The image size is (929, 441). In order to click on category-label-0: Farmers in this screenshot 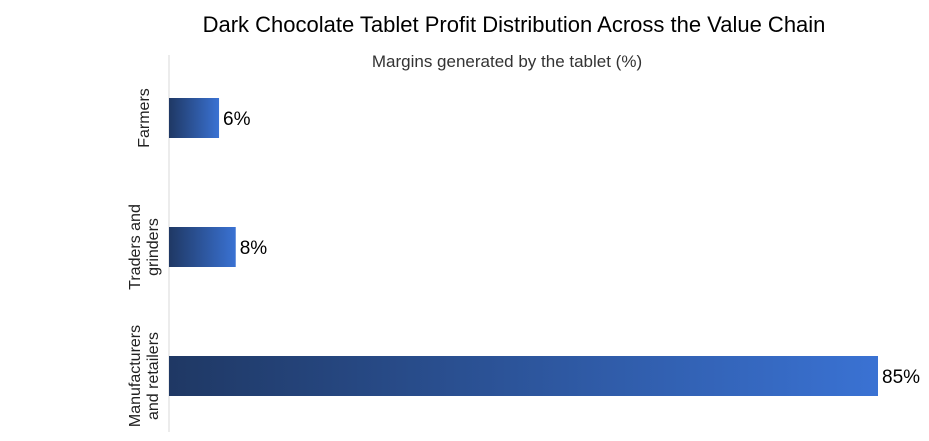, I will do `click(144, 118)`.